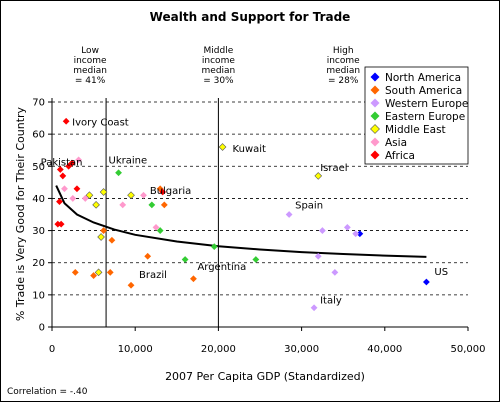 This screenshot has height=402, width=500. Describe the element at coordinates (250, 17) in the screenshot. I see `chart-title: Wealth and Support for Trade` at that location.